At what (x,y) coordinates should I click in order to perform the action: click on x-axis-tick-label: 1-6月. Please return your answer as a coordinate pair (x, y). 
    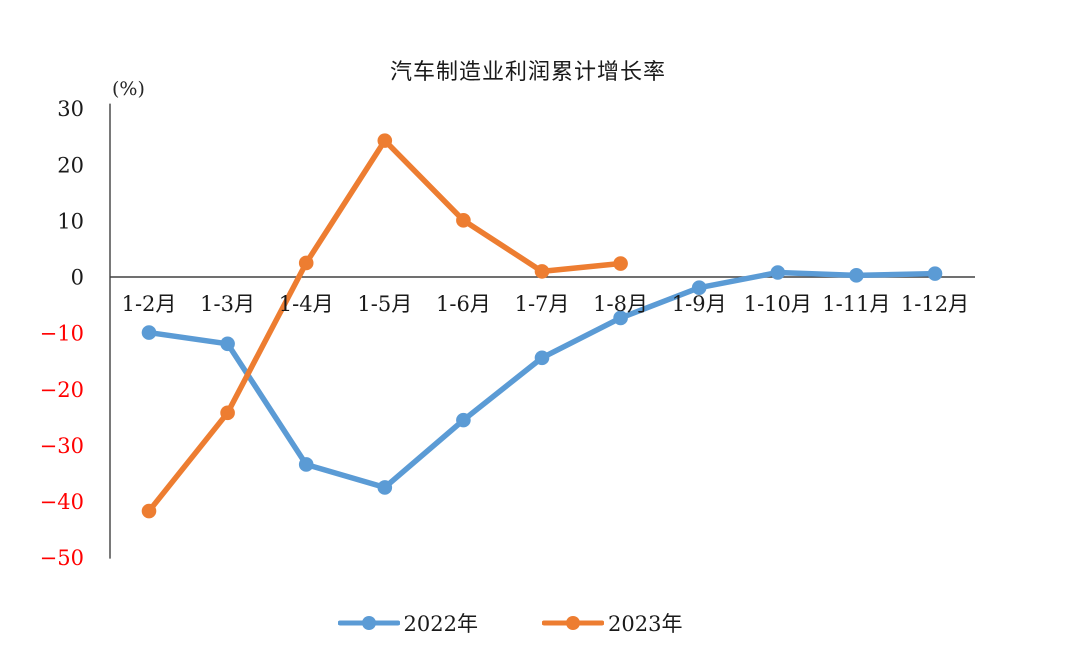
    Looking at the image, I should click on (463, 304).